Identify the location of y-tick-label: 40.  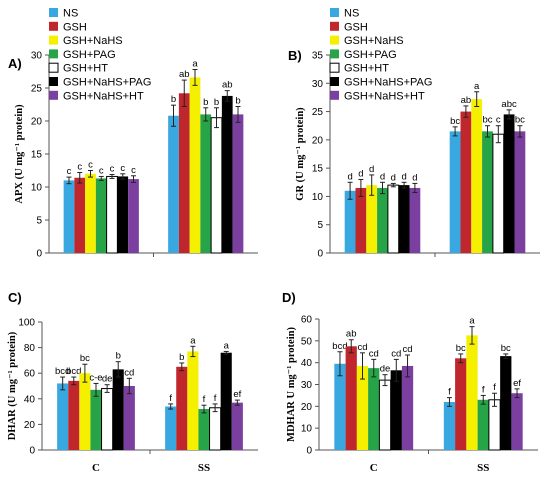
(30, 399).